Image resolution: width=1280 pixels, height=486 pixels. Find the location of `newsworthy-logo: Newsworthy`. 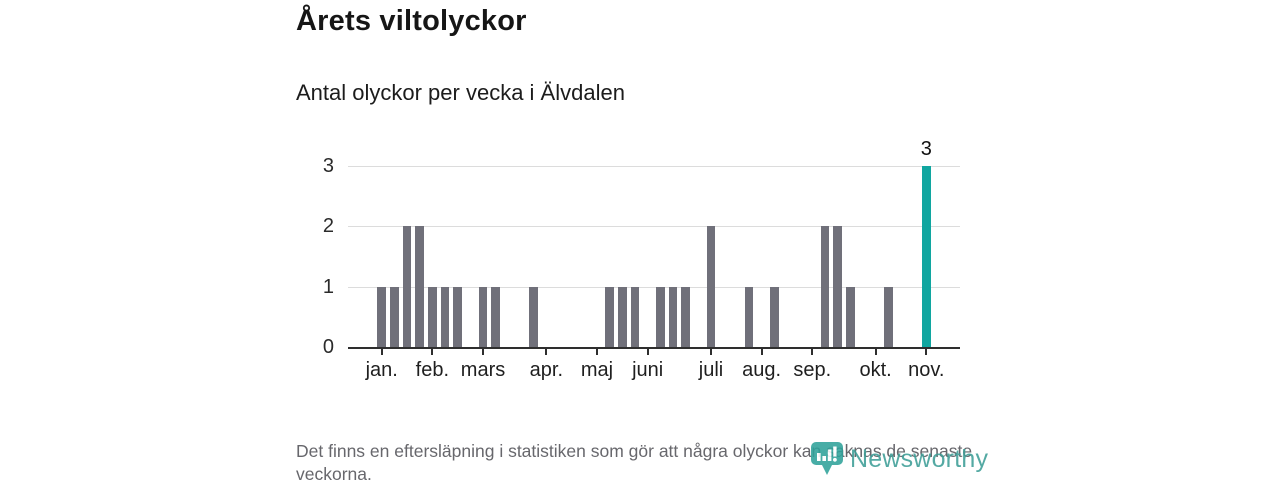

newsworthy-logo: Newsworthy is located at coordinates (899, 459).